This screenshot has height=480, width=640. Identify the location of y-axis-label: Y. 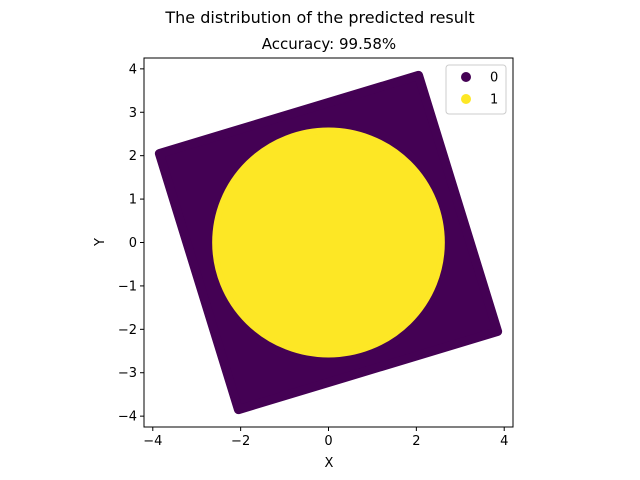
(100, 242).